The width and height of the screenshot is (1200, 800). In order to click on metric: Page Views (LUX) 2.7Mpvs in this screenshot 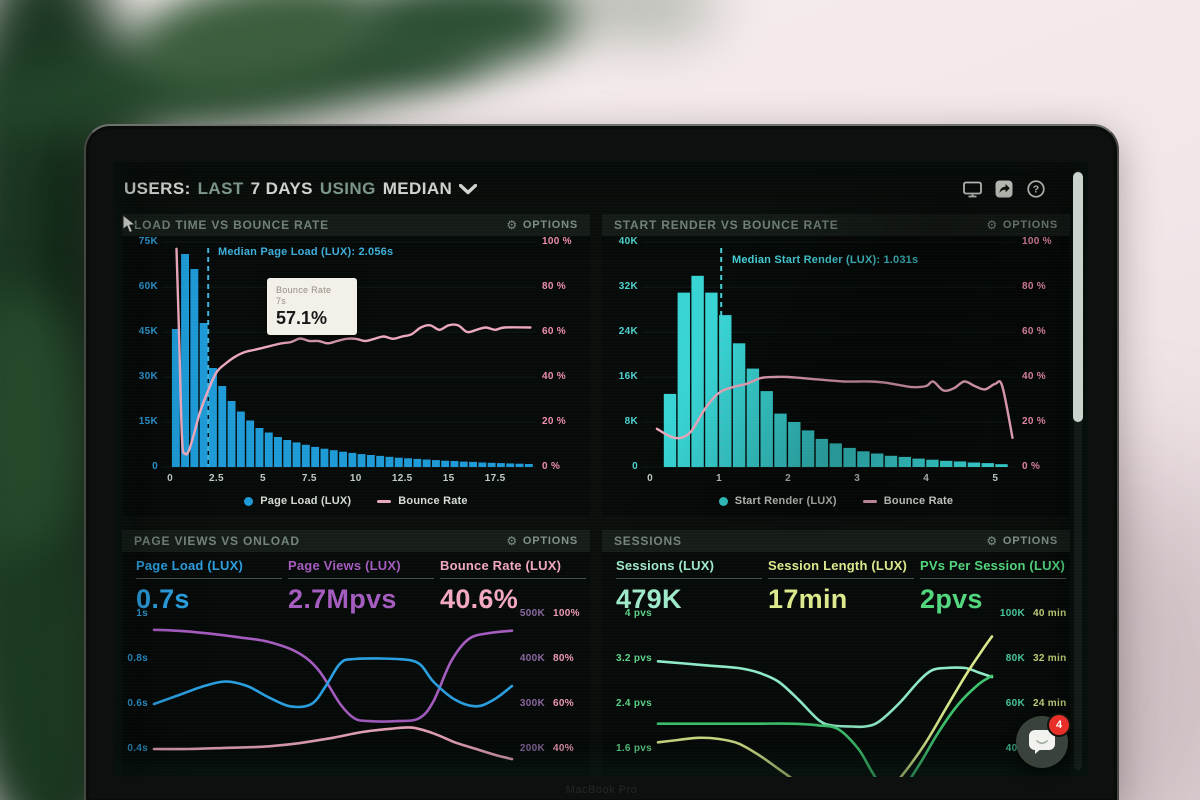, I will do `click(361, 586)`.